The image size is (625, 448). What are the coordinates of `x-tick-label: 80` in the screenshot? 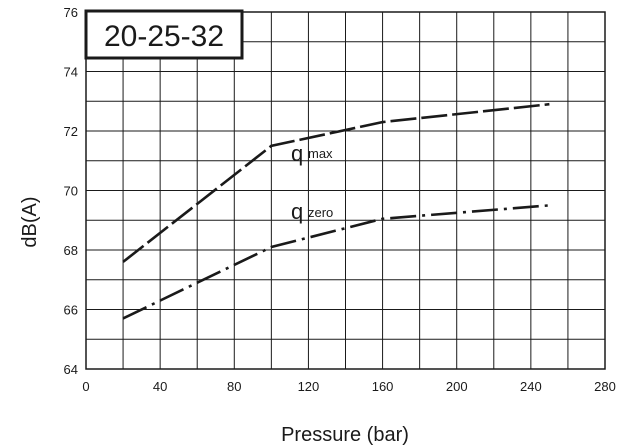 It's located at (234, 386).